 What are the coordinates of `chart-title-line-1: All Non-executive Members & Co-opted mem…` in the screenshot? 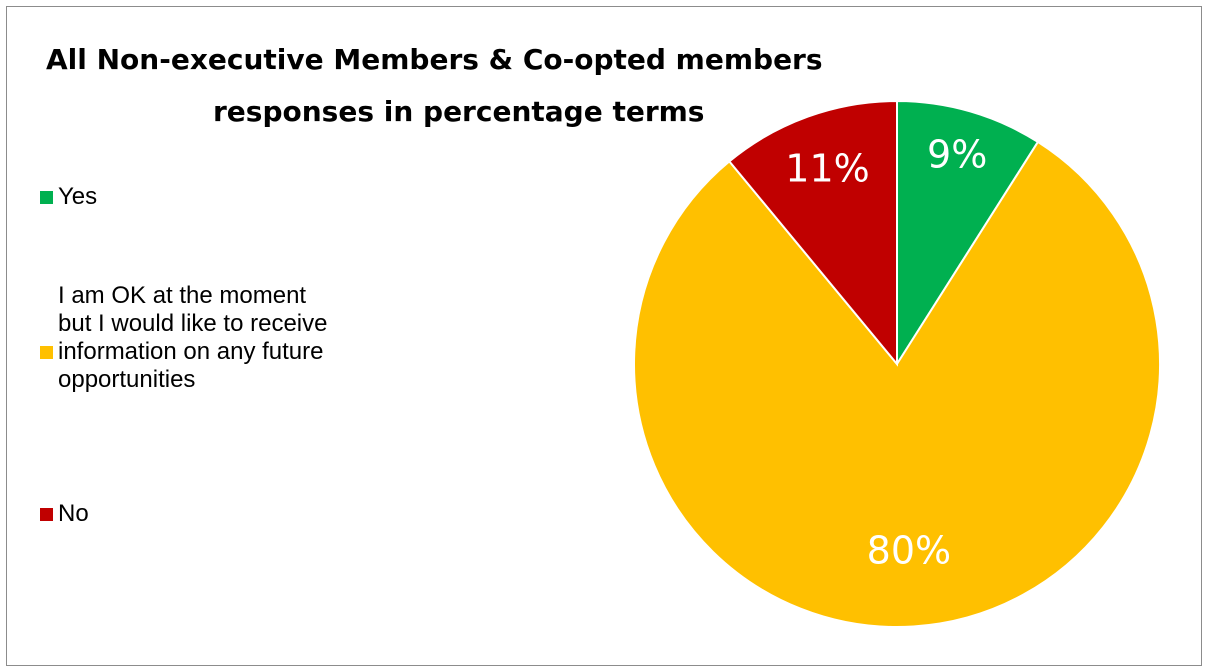 It's located at (434, 59).